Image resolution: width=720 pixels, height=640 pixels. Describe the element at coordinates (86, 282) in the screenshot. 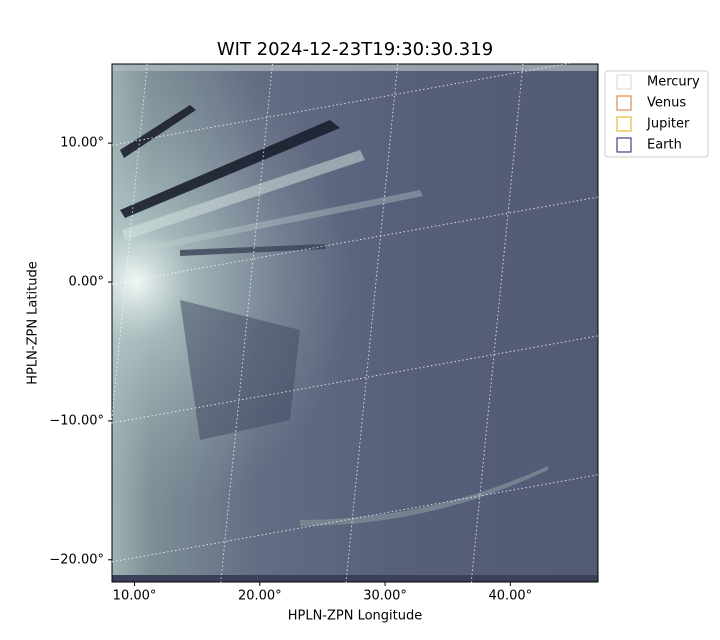

I see `y-tick-label: 0.00°` at that location.